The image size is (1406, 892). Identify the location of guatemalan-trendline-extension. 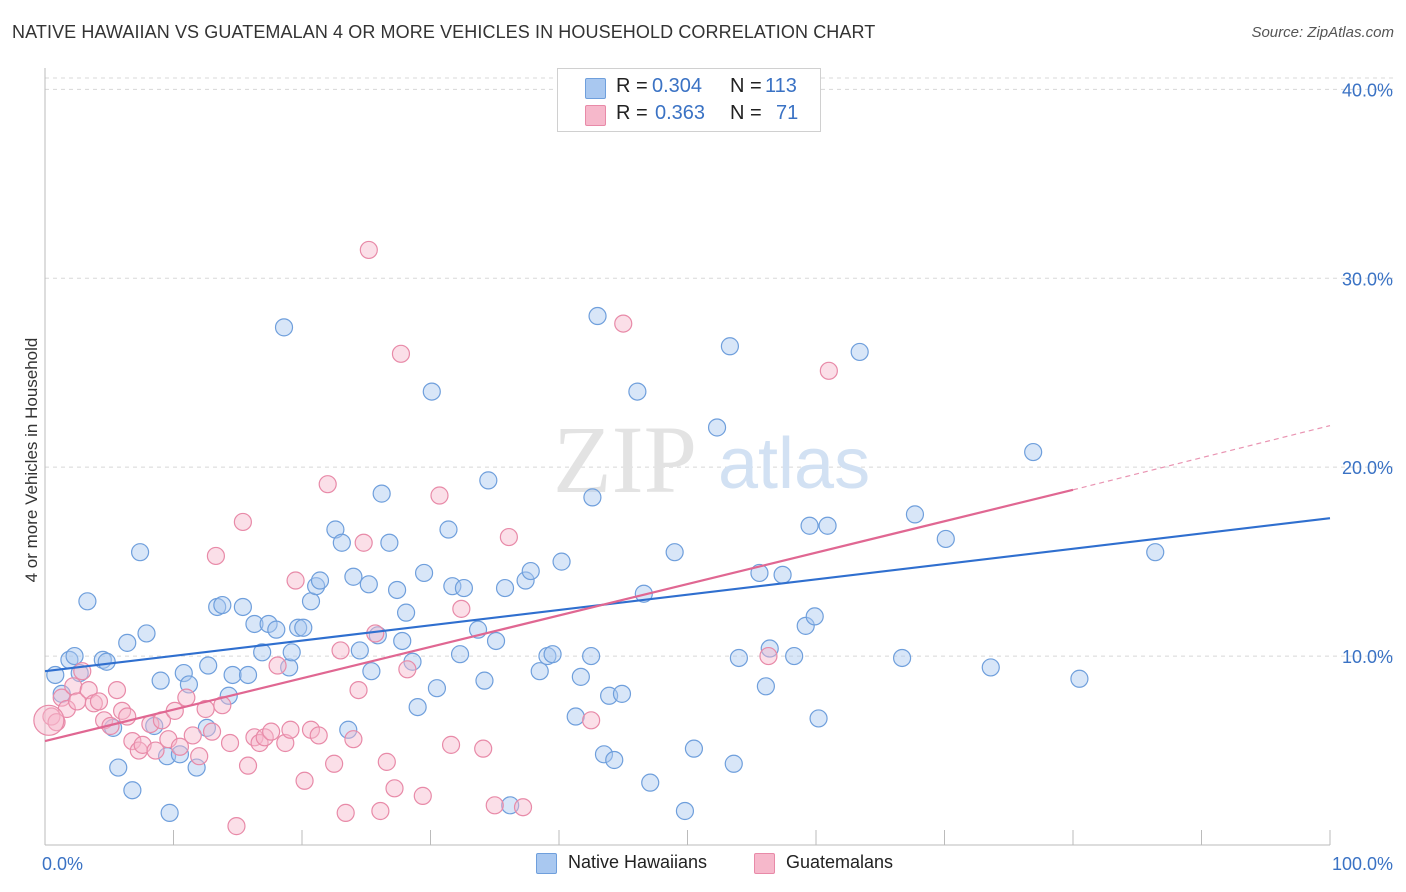
(1201, 458).